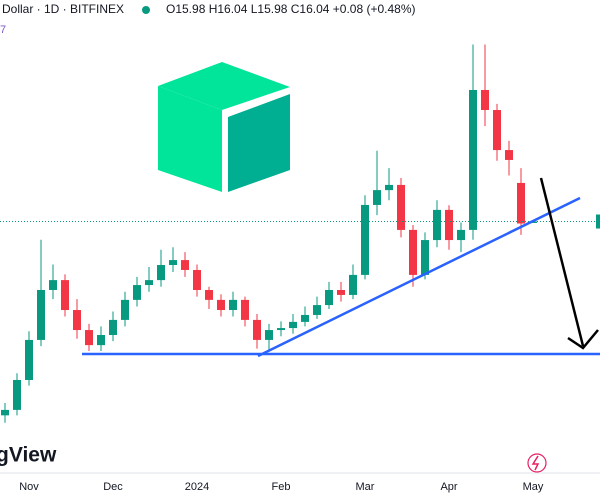 The height and width of the screenshot is (497, 600). Describe the element at coordinates (259, 143) in the screenshot. I see `logo-right` at that location.